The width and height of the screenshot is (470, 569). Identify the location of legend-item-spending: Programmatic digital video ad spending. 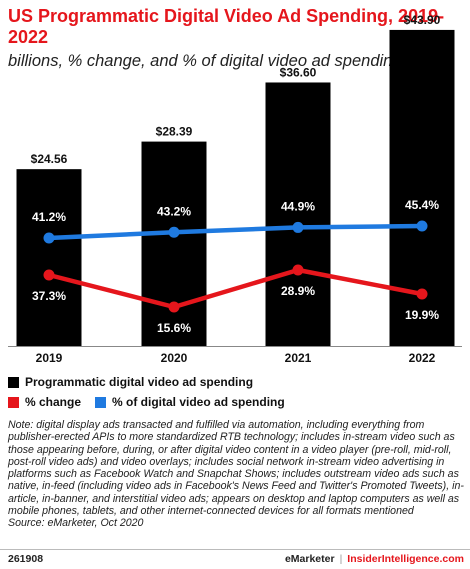
(146, 382).